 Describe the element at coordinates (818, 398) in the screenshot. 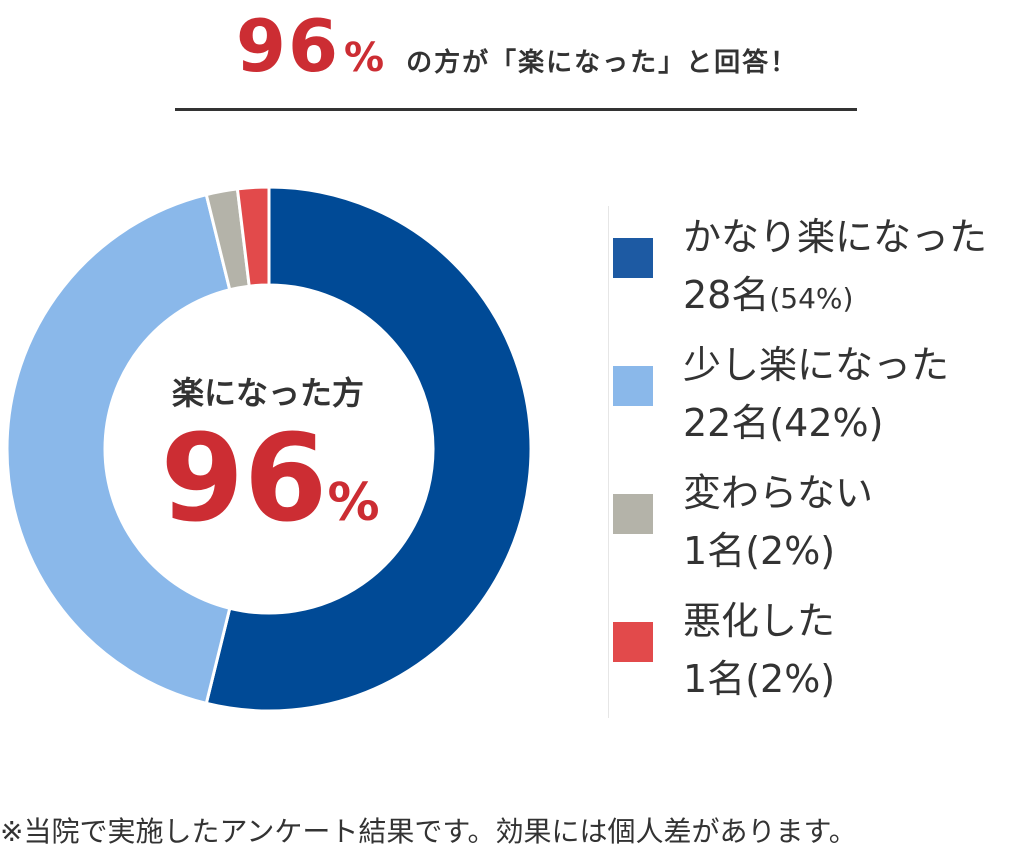

I see `legend-item-1: 少し楽になった 22名(42%)` at that location.